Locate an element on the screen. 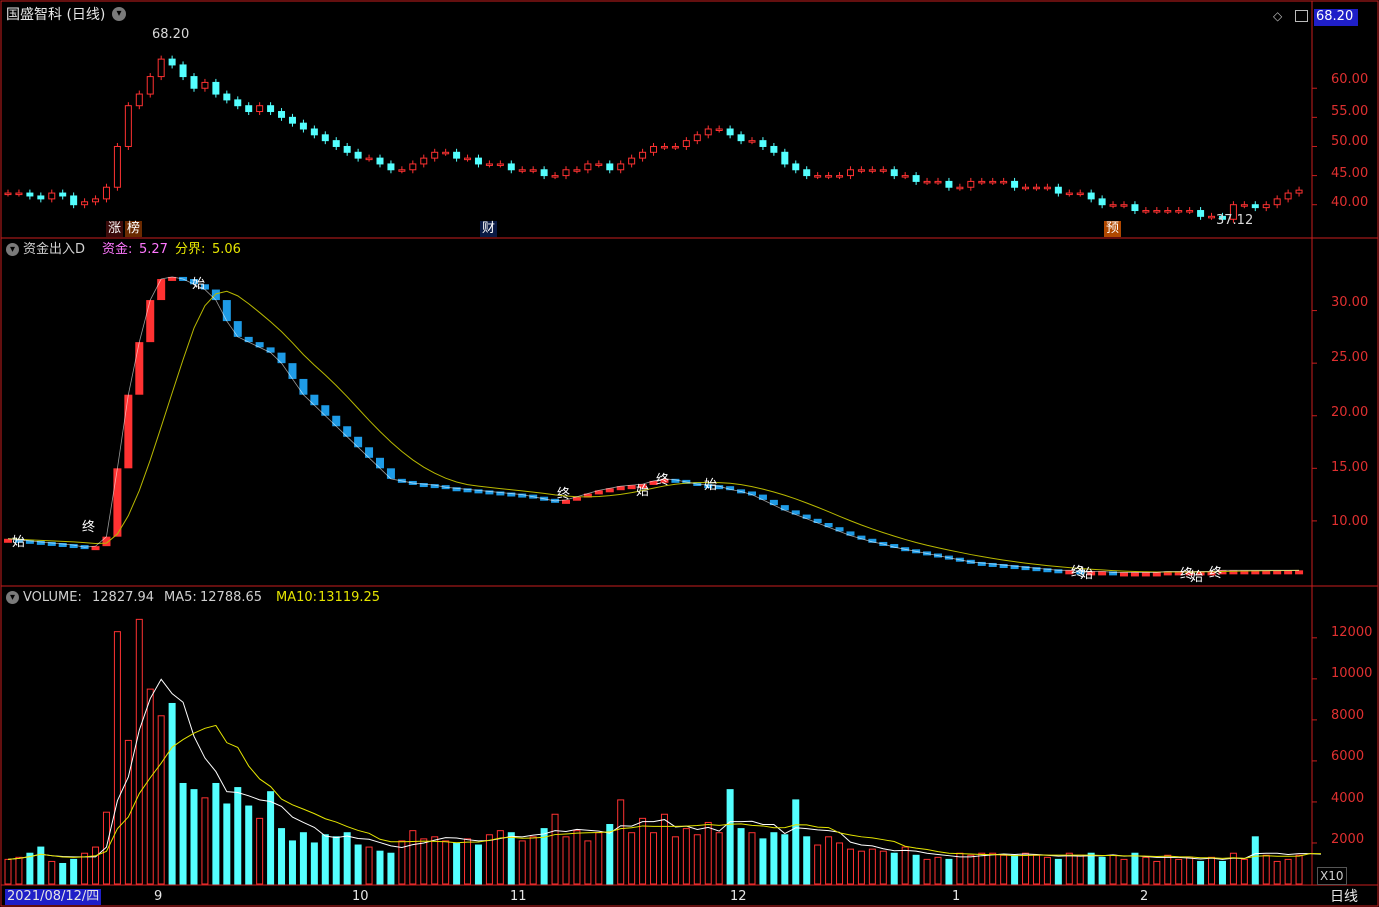 The width and height of the screenshot is (1379, 907). restore-window-icon is located at coordinates (1301, 16).